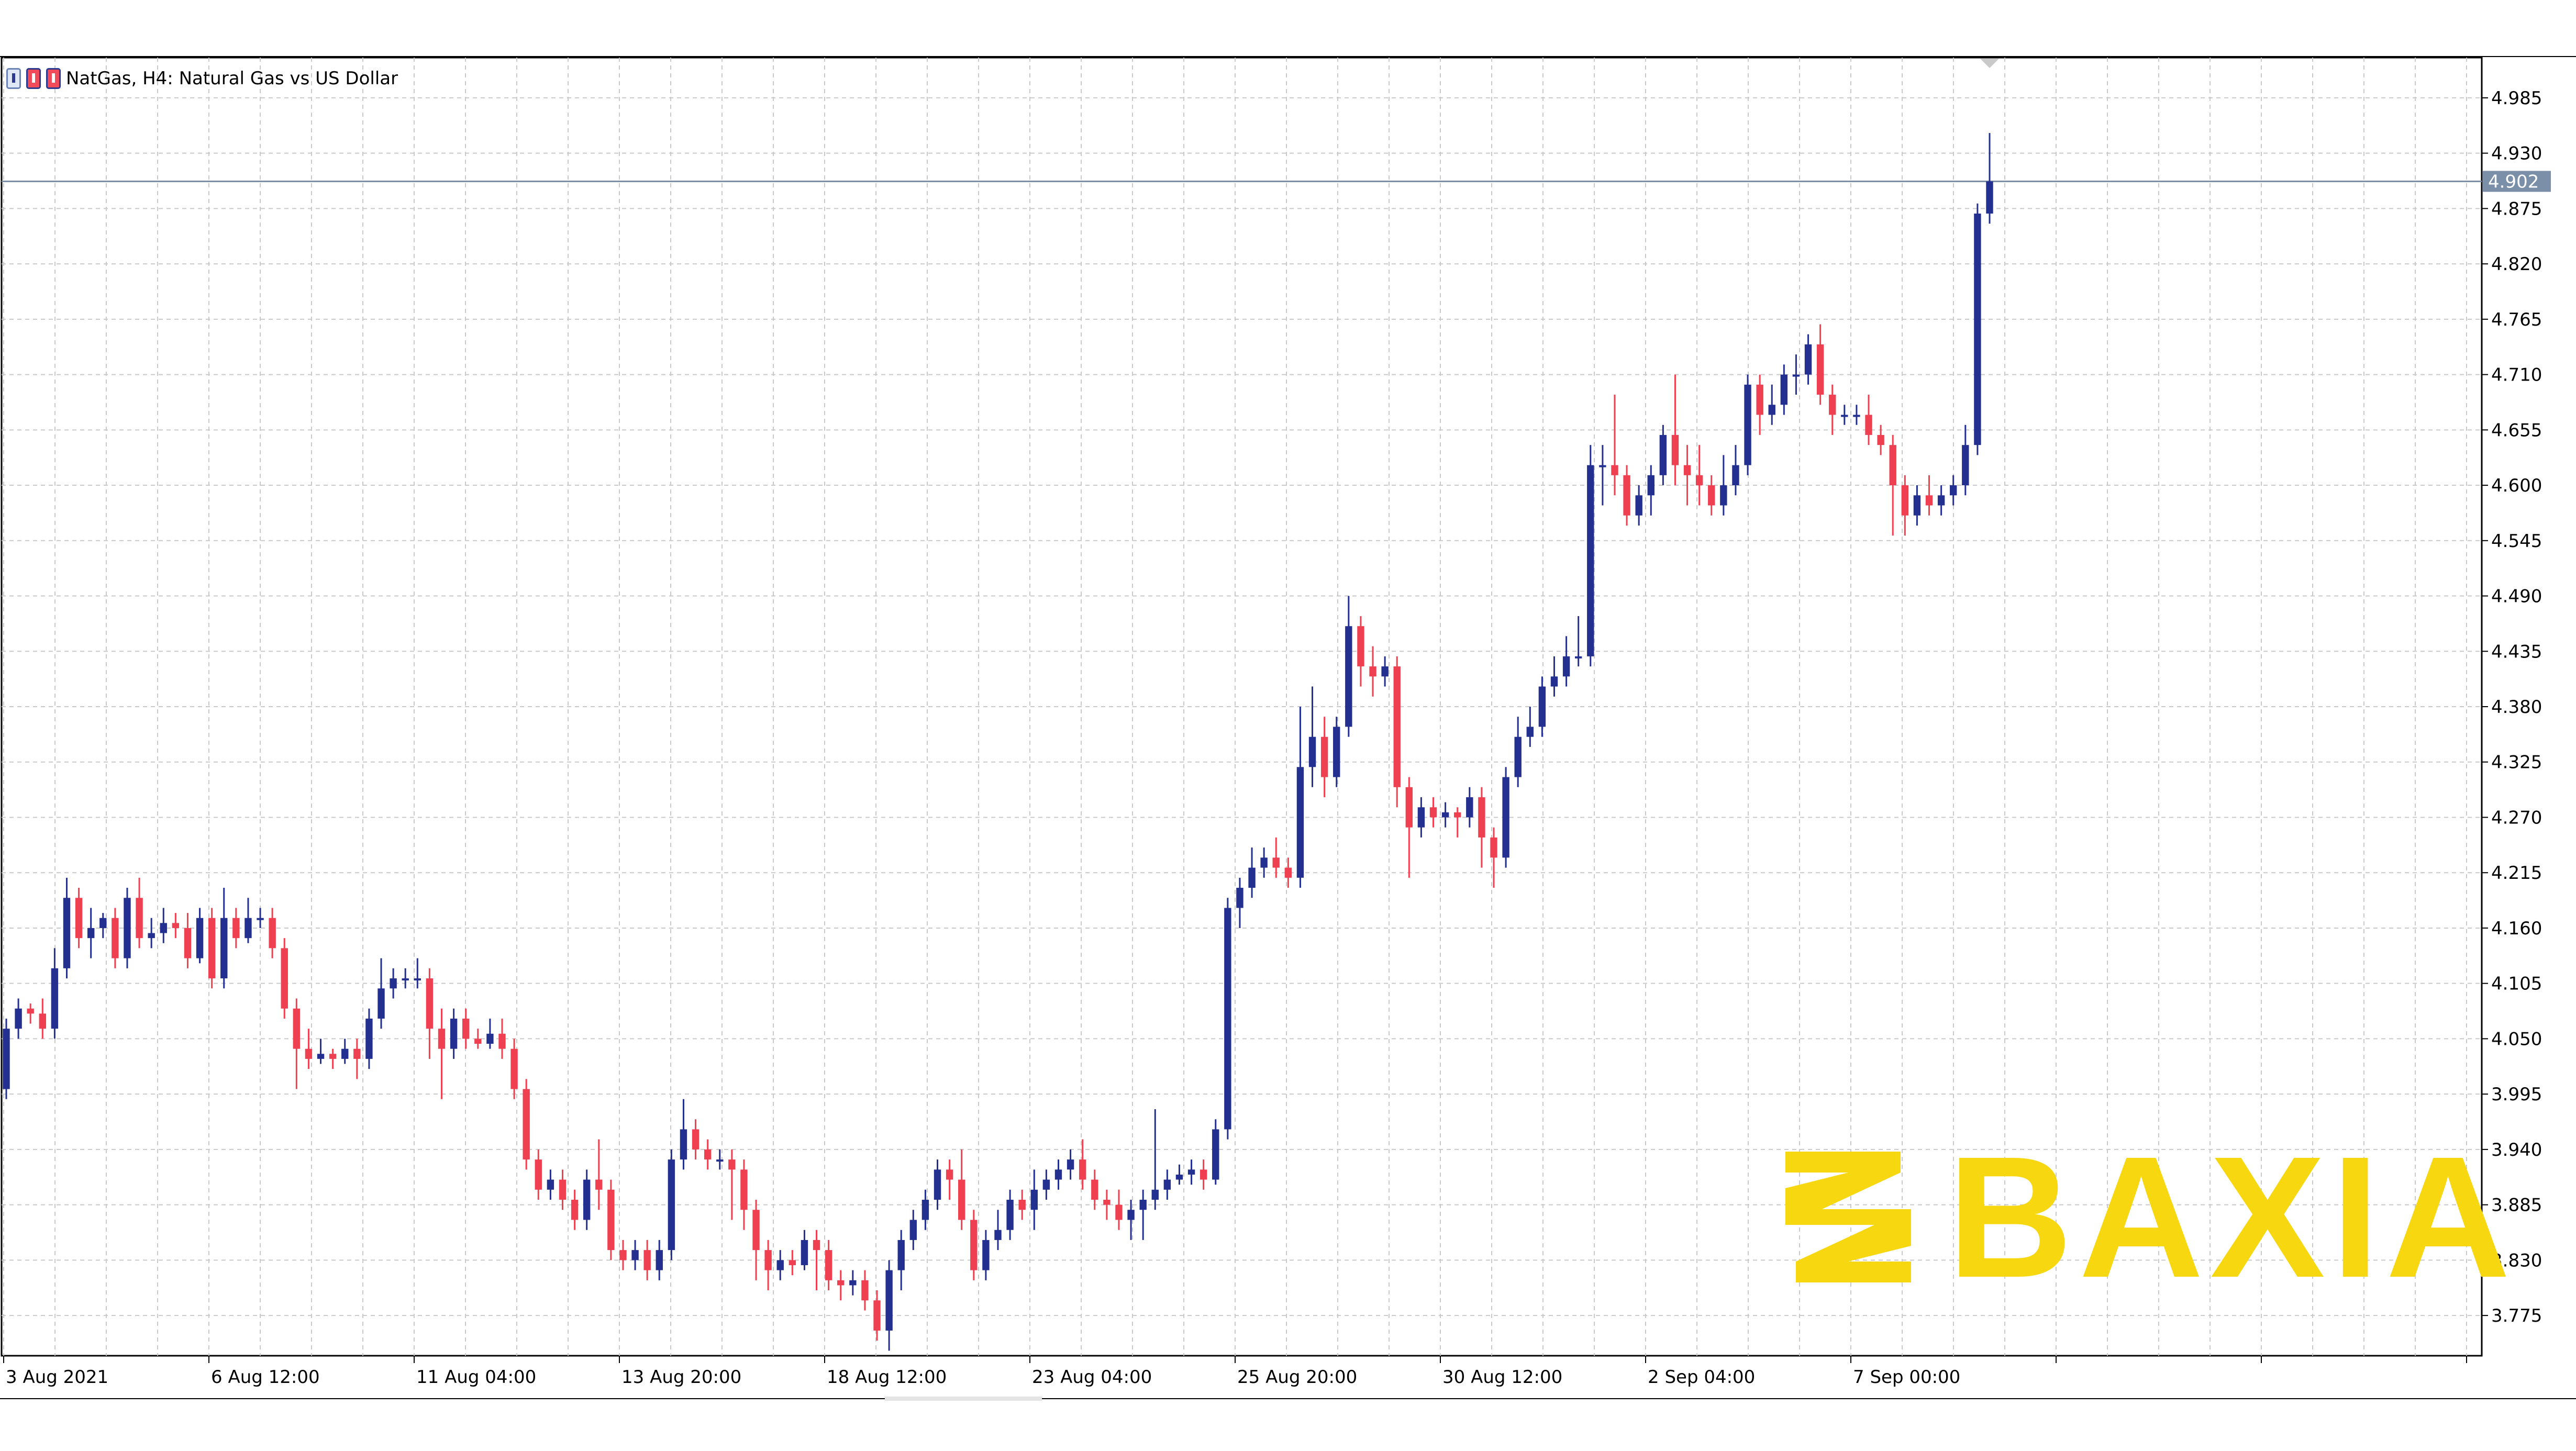 Image resolution: width=2576 pixels, height=1451 pixels. What do you see at coordinates (33, 78) in the screenshot?
I see `symbol-color-icon` at bounding box center [33, 78].